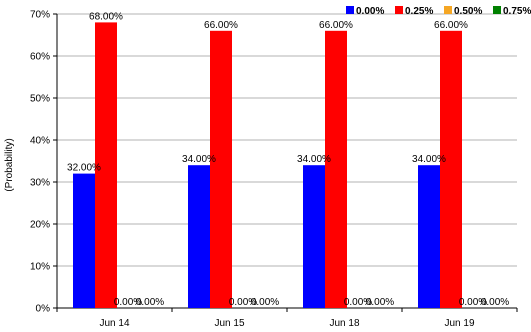  What do you see at coordinates (370, 11) in the screenshot?
I see `legend-label: 0.00%` at bounding box center [370, 11].